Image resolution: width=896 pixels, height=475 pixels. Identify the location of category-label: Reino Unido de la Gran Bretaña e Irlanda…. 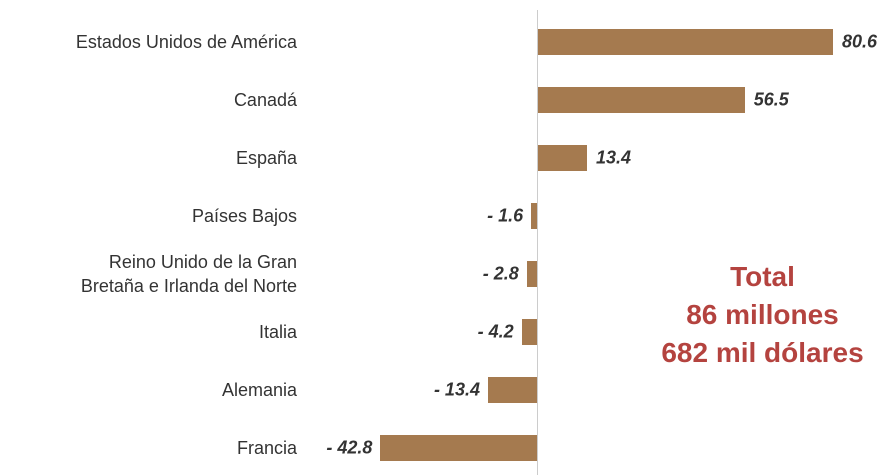
(188, 274).